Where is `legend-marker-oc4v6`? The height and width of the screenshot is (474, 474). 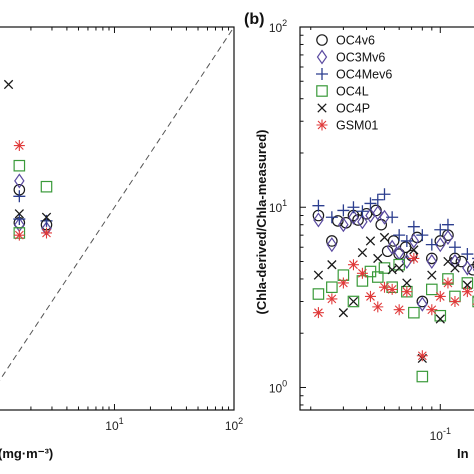
legend-marker-oc4v6 is located at coordinates (322, 40).